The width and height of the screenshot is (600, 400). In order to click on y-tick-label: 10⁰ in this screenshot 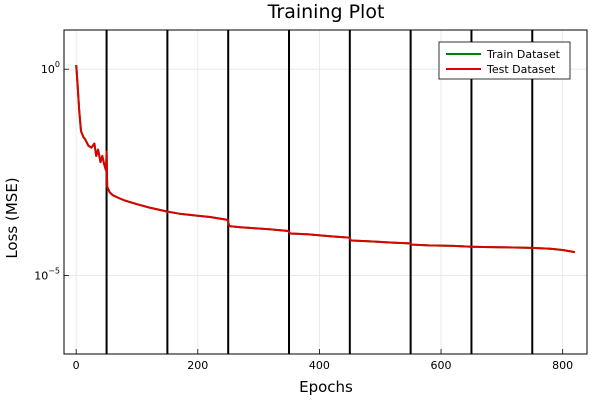, I will do `click(50, 68)`.